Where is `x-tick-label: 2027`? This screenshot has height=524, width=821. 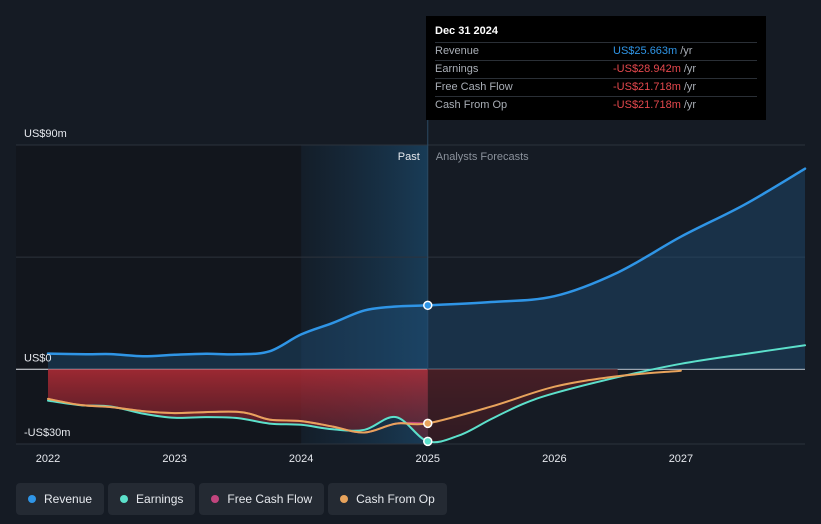 x-tick-label: 2027 is located at coordinates (681, 459).